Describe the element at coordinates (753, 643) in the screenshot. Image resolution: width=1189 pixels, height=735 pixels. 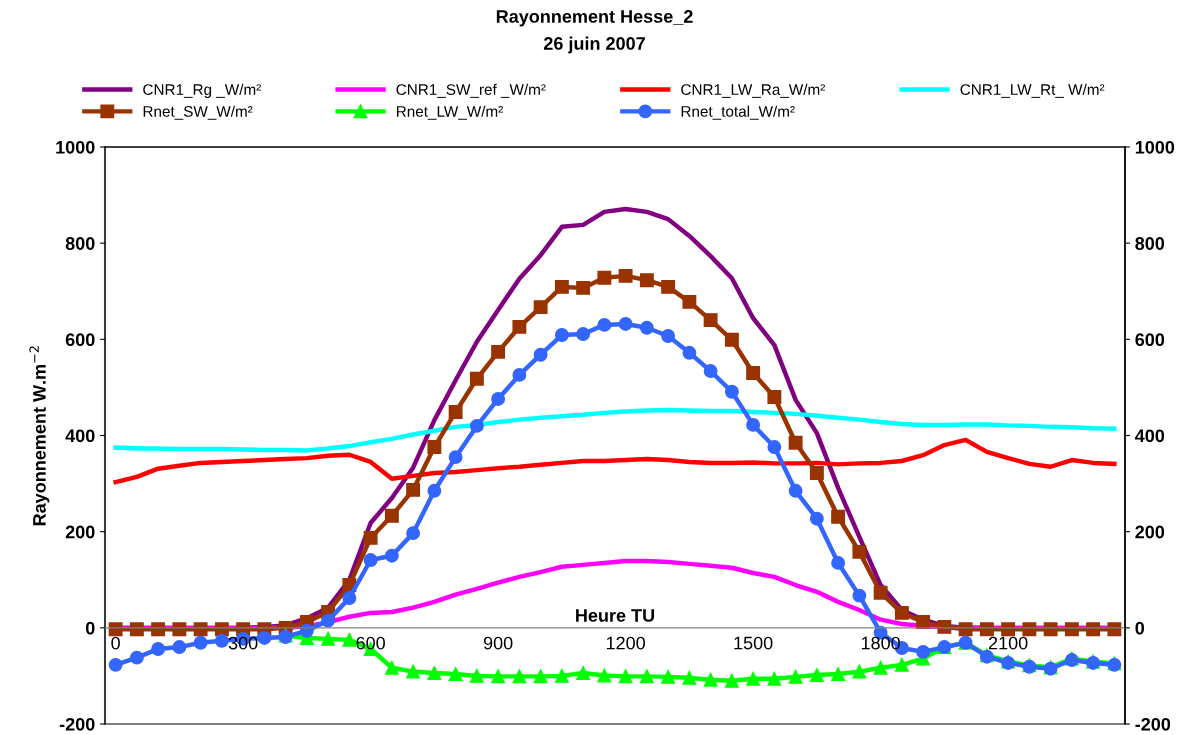
I see `x-tick-label: 1500` at that location.